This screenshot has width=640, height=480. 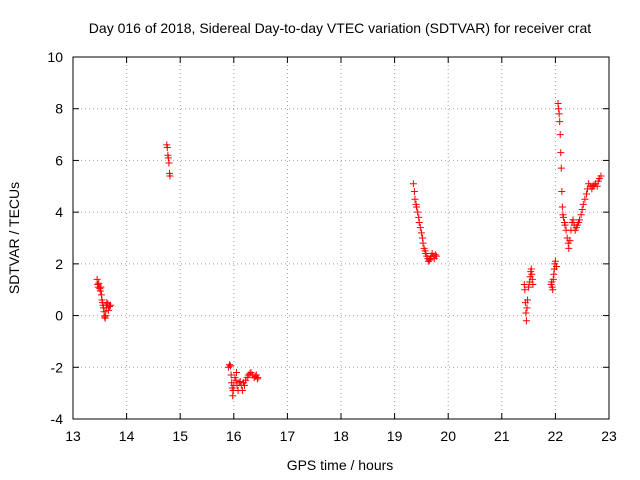 I want to click on y-tick-label: 6, so click(x=59, y=160).